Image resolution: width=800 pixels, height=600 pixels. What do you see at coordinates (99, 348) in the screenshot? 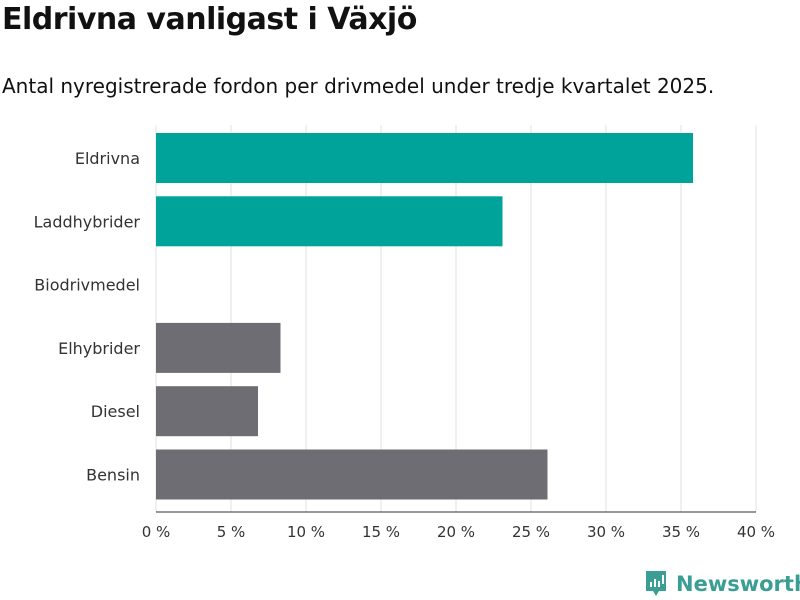
I see `y-category-label: Elhybrider` at bounding box center [99, 348].